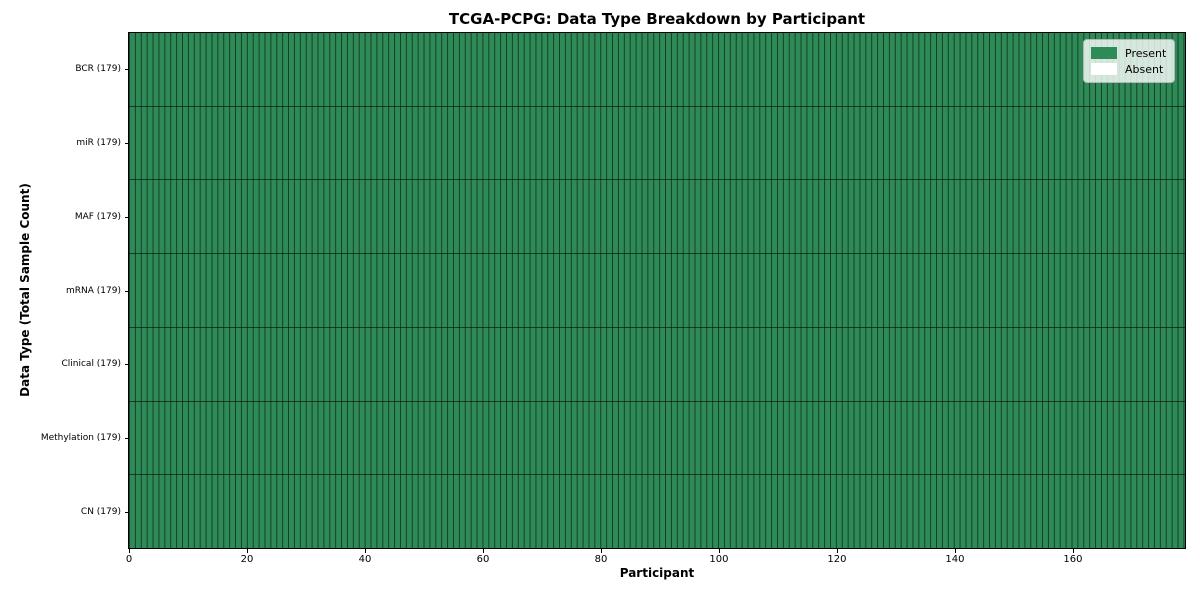  I want to click on legend-swatch-present, so click(1104, 53).